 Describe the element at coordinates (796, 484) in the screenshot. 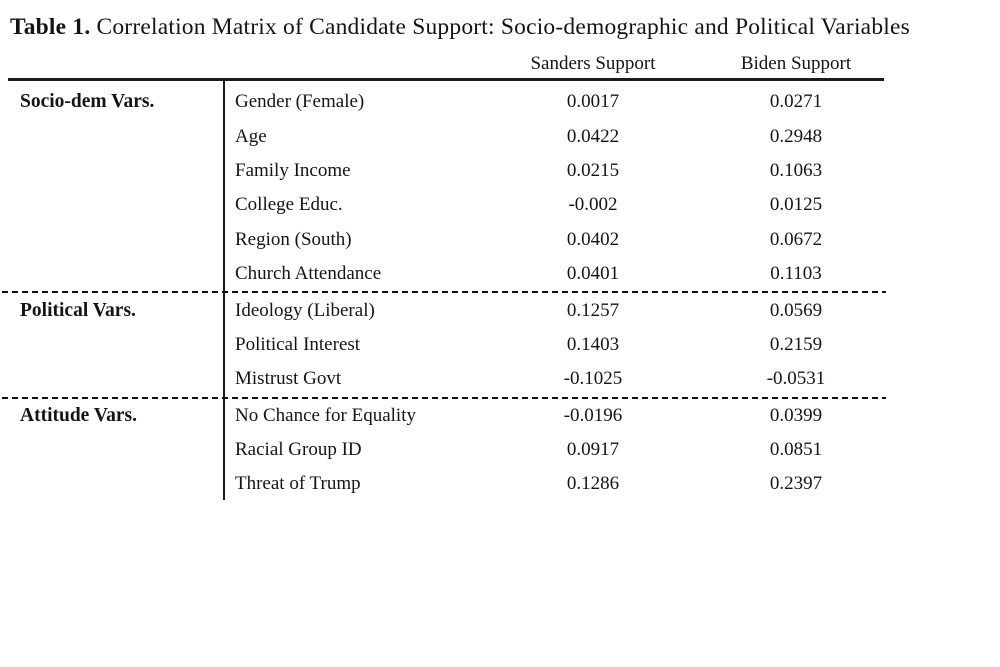

I see `biden-value: 0.2397` at that location.